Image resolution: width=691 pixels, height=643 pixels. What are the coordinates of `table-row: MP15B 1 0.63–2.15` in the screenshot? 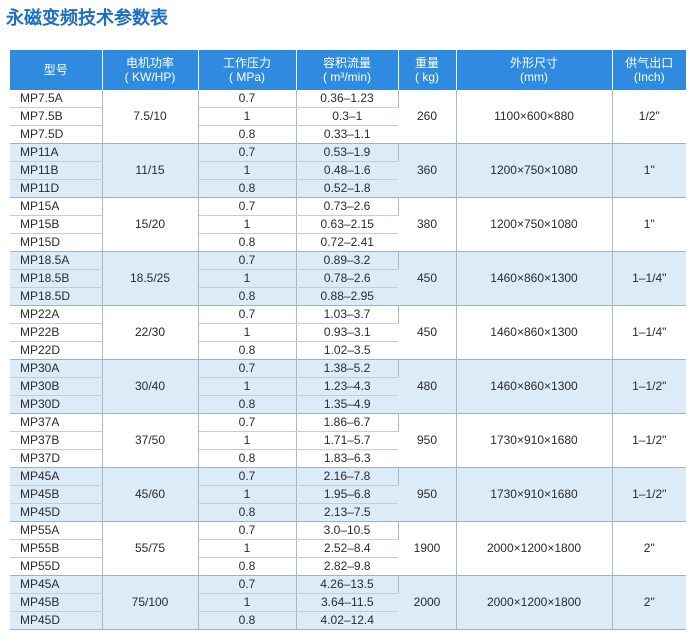 It's located at (348, 224).